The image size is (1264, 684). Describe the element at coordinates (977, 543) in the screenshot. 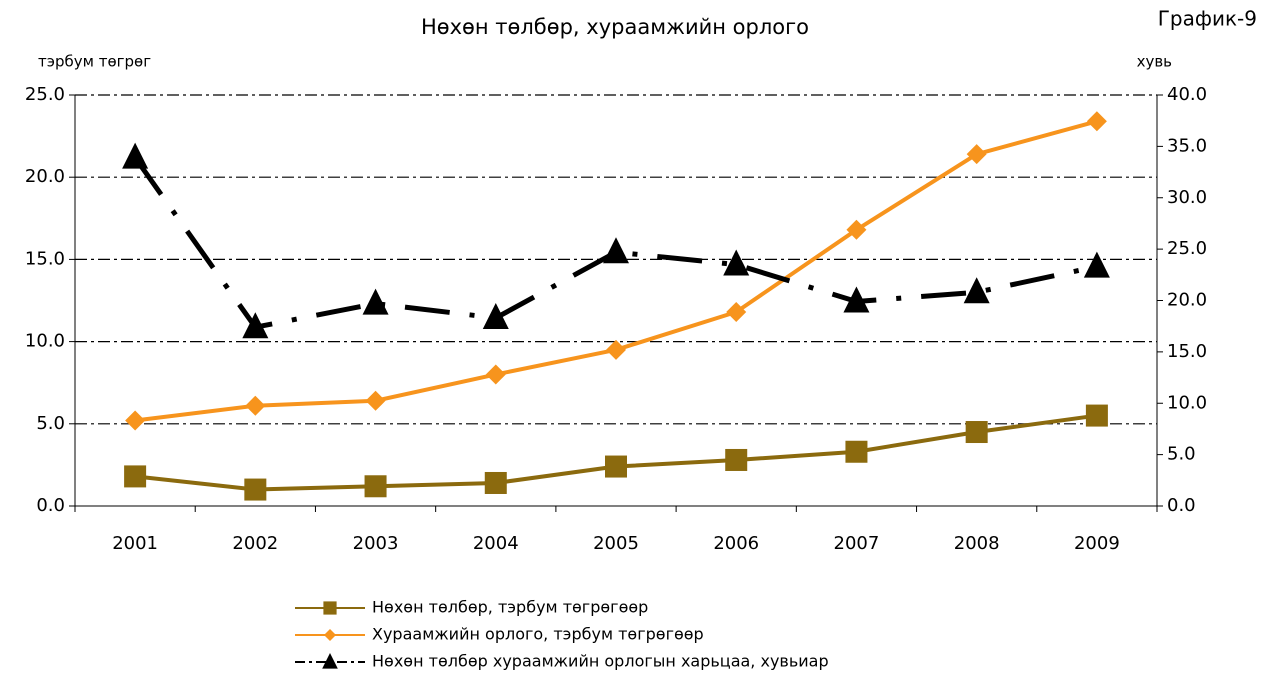

I see `x-tick-label: 2008` at that location.